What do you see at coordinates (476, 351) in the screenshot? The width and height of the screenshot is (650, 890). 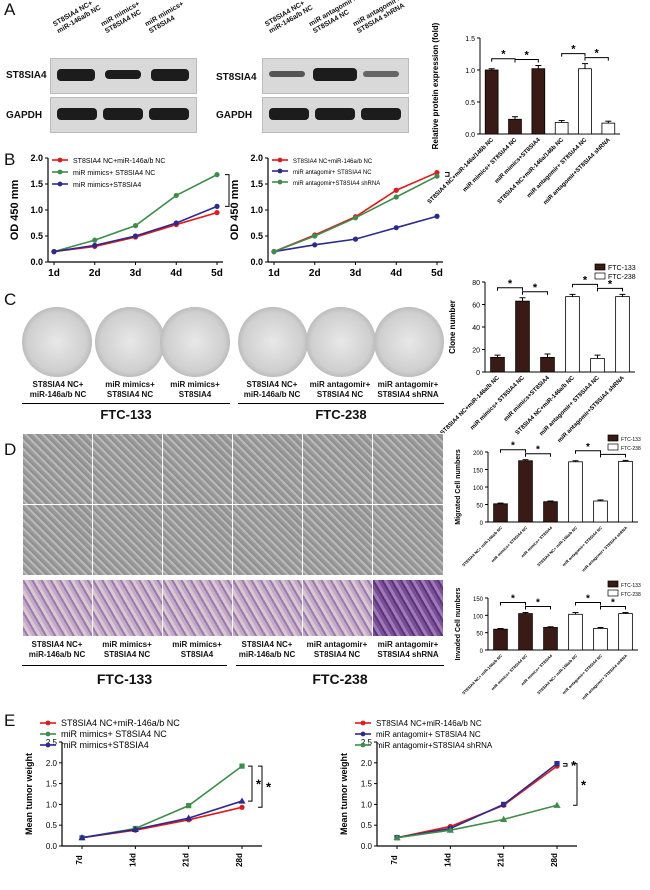 I see `y-tick-label: 20` at bounding box center [476, 351].